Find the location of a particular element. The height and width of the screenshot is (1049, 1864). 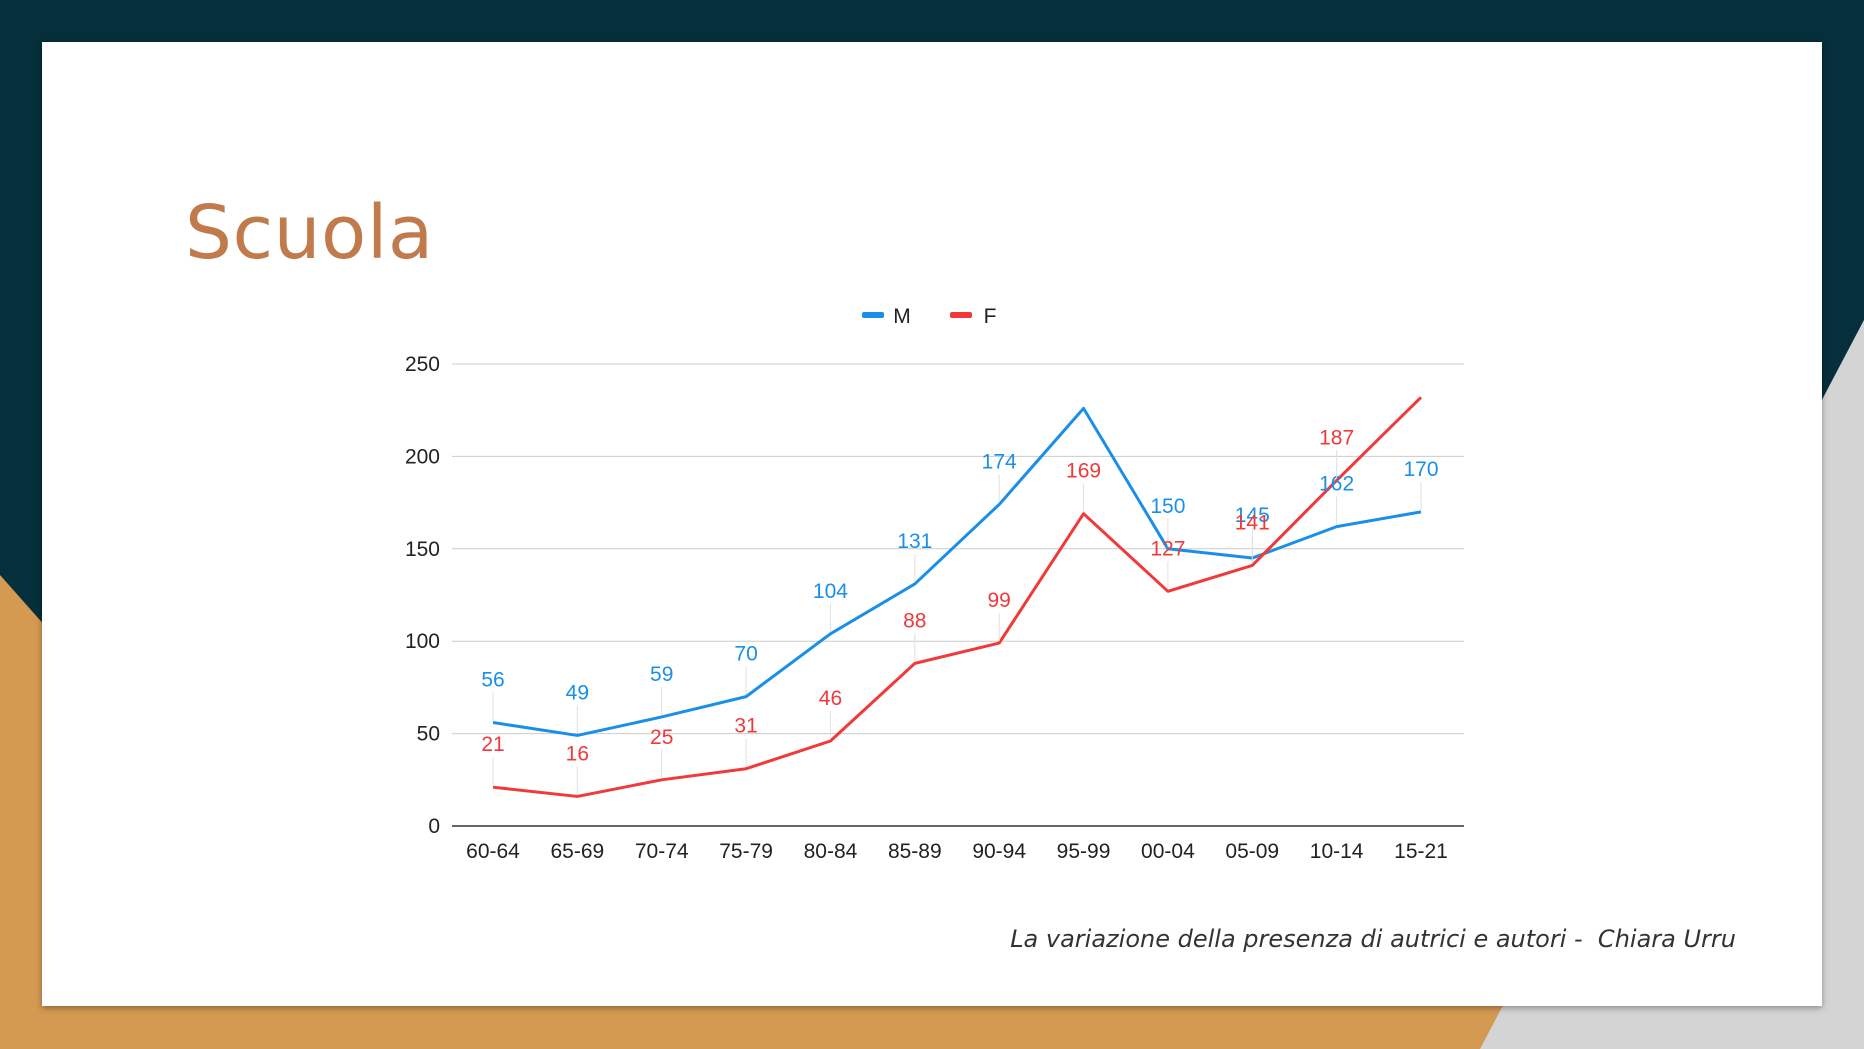

data-label-f: 21 is located at coordinates (492, 744).